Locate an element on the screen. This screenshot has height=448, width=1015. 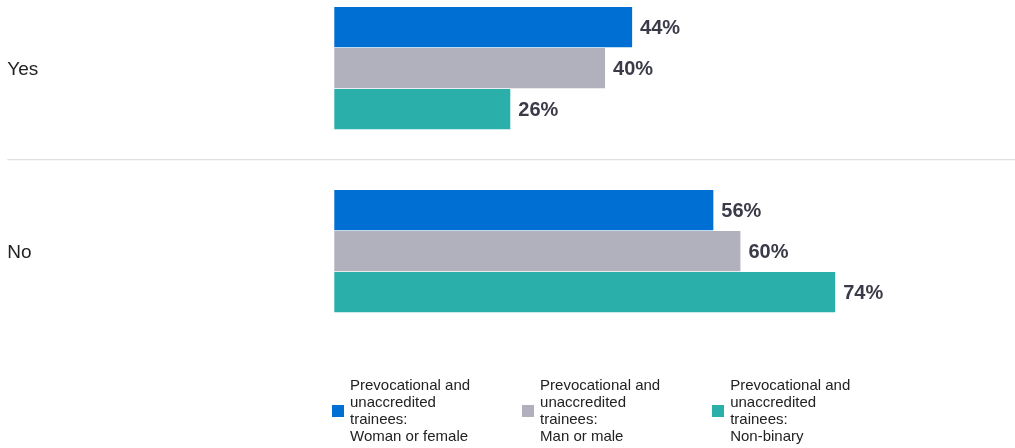
y-tick-label: No is located at coordinates (19, 251).